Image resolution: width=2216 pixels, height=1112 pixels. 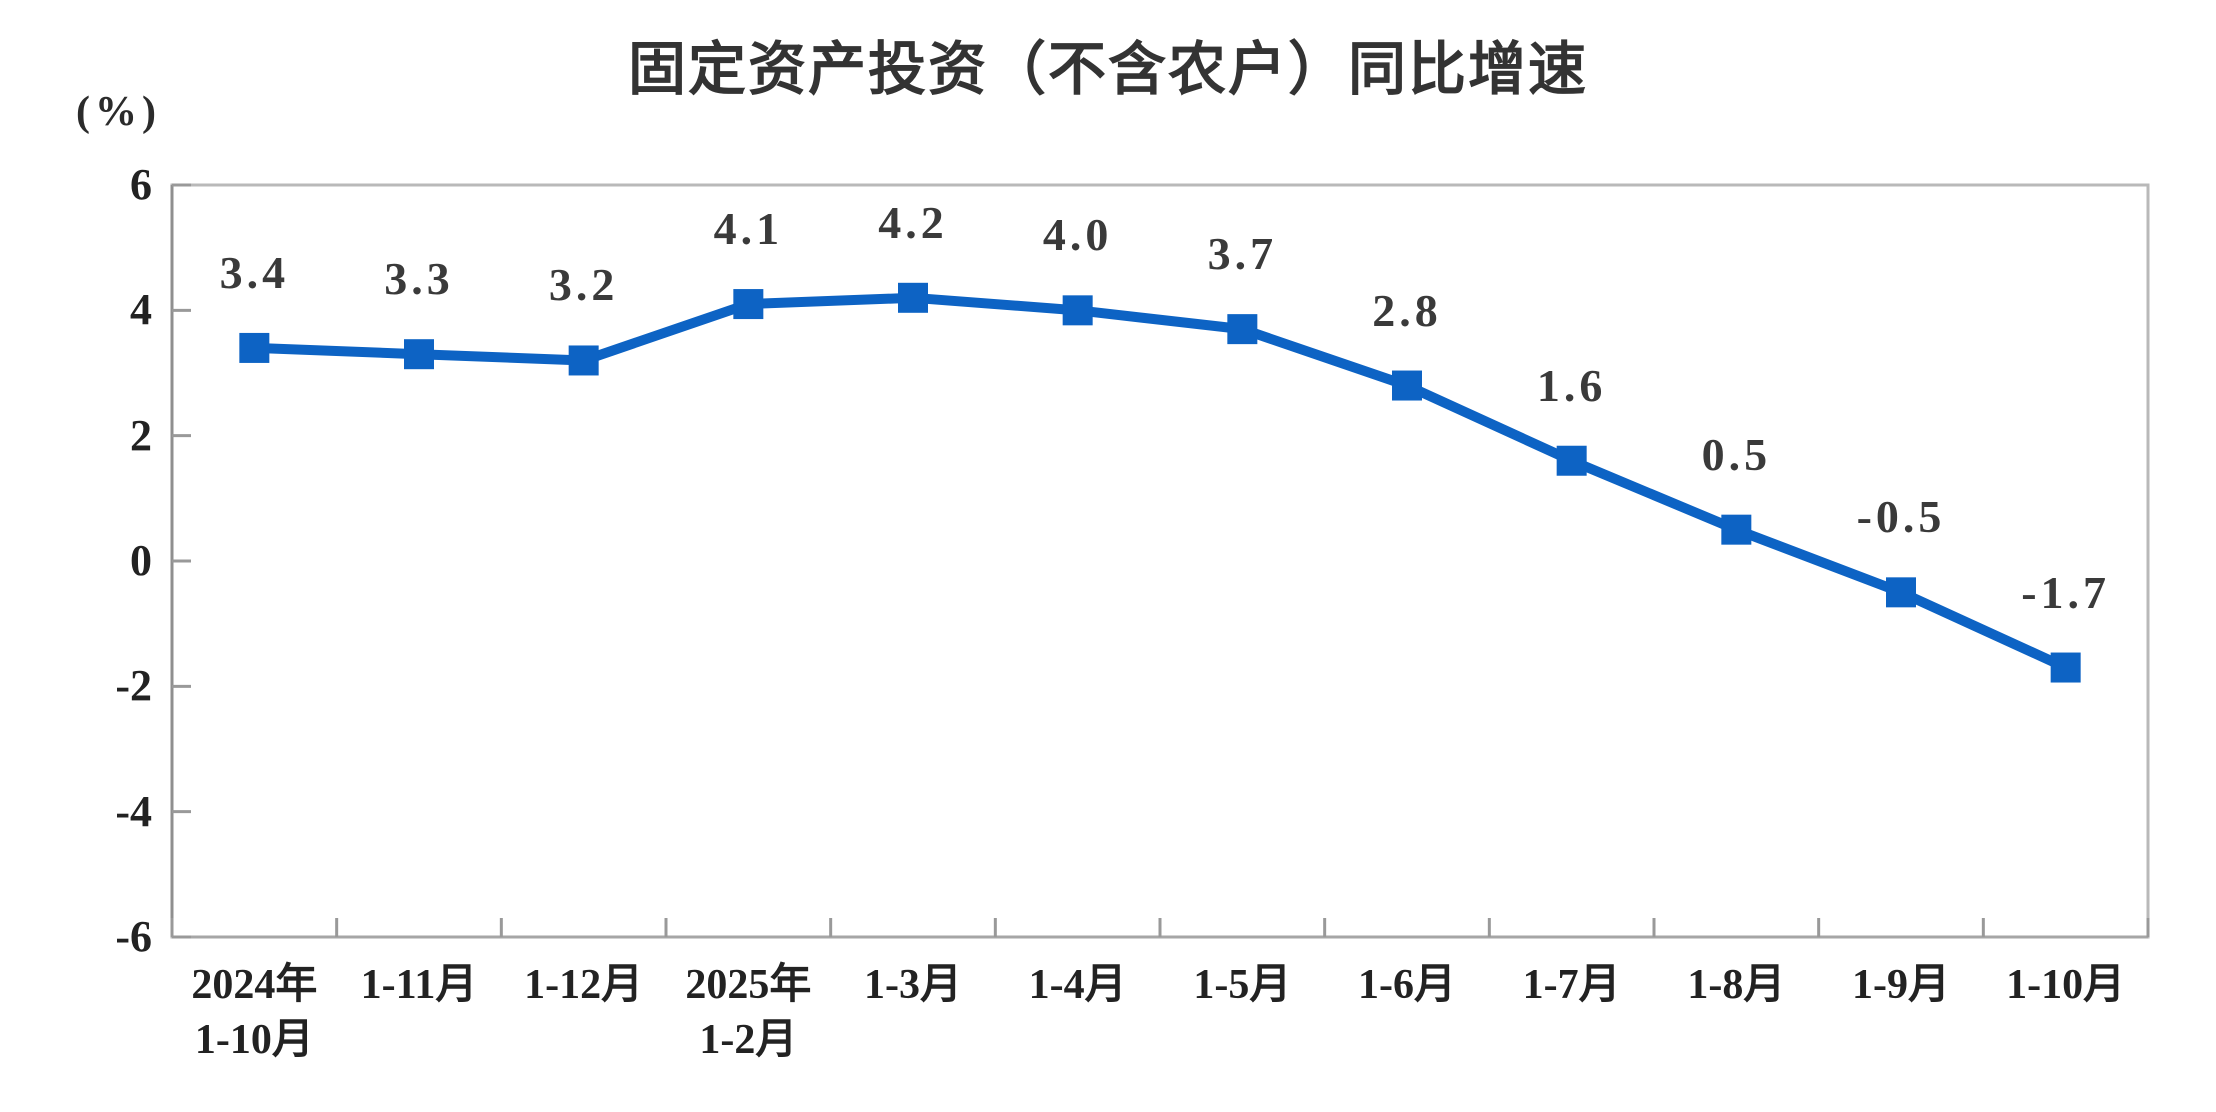 I want to click on y-tick-label: 4, so click(x=141, y=310).